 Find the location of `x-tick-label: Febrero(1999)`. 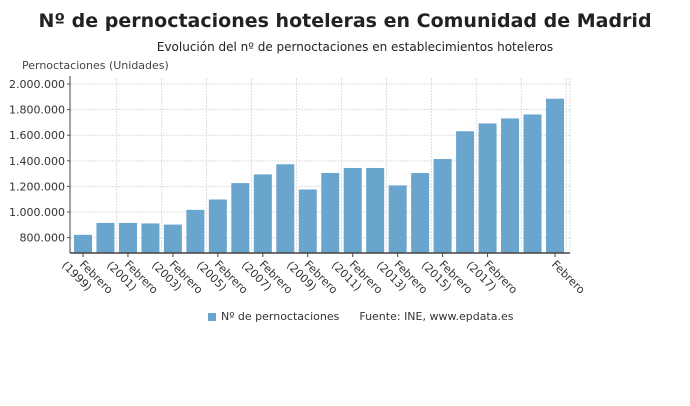

x-tick-label: Febrero(1999) is located at coordinates (87, 277).